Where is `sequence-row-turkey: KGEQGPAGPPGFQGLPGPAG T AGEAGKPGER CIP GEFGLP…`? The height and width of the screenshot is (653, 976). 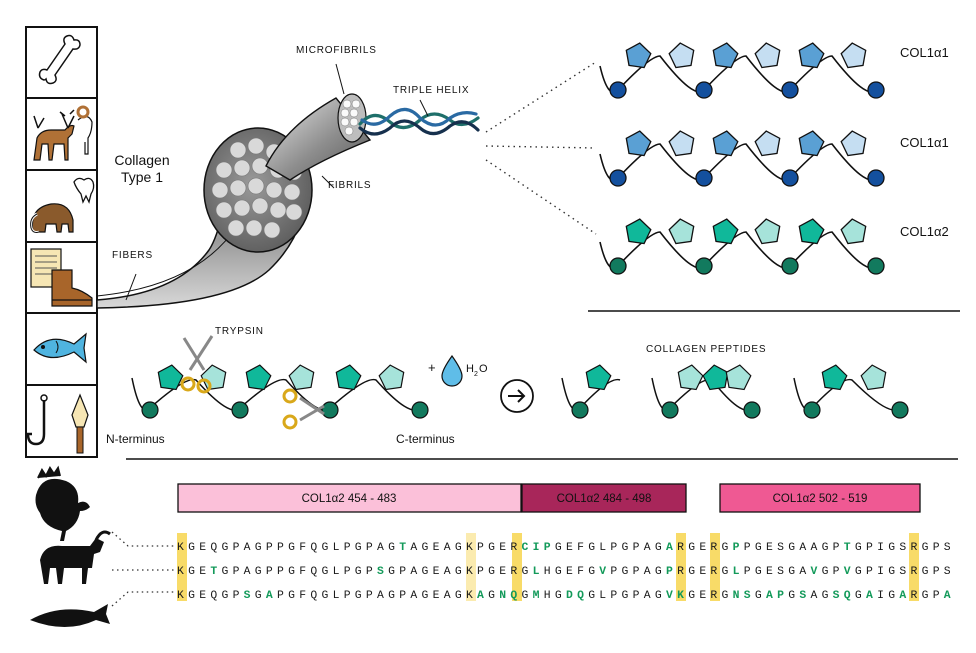 sequence-row-turkey: KGEQGPAGPPGFQGLPGPAG T AGEAGKPGER CIP GEFGLP… is located at coordinates (564, 548).